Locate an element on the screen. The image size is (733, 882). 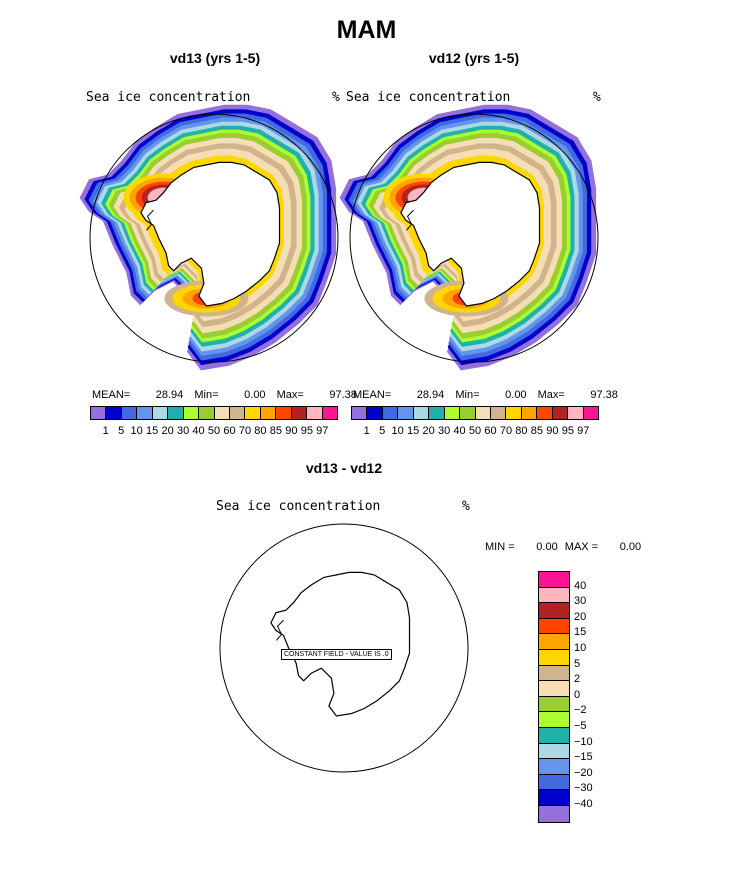
diff-colorbar-tick-label: −15 is located at coordinates (583, 757).